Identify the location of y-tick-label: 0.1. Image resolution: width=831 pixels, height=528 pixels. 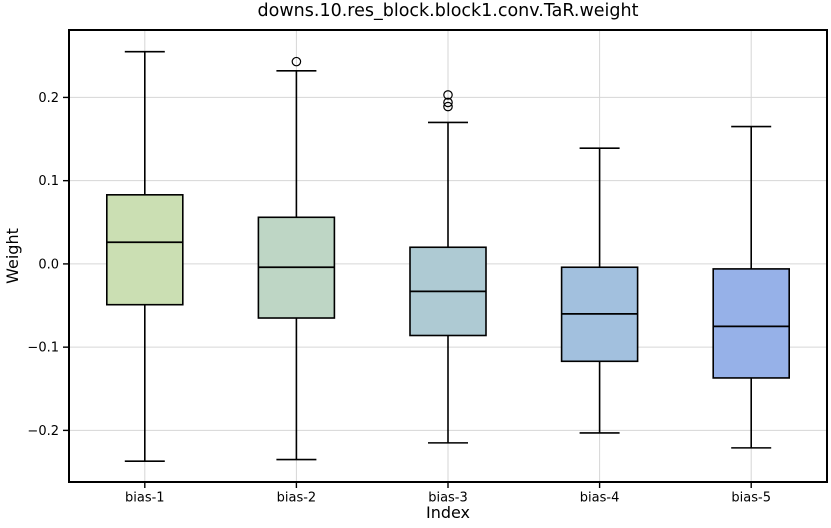
(48, 181).